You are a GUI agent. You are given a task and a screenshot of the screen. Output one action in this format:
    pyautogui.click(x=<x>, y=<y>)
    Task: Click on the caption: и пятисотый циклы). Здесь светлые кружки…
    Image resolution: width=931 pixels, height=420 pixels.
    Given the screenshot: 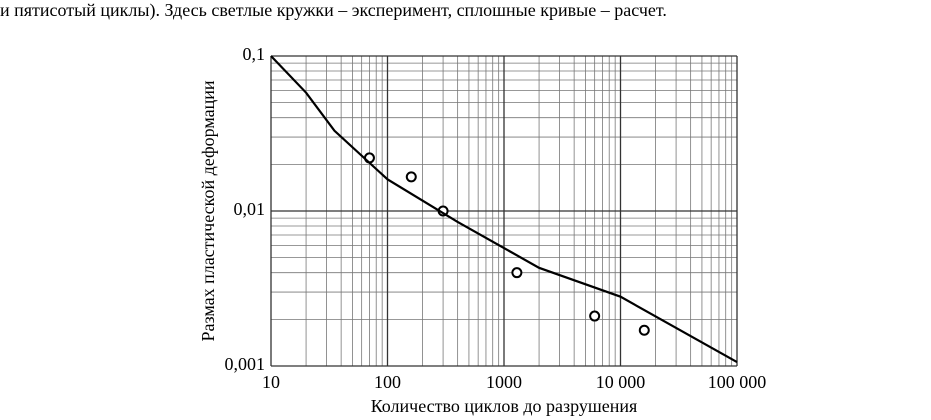 What is the action you would take?
    pyautogui.click(x=333, y=10)
    